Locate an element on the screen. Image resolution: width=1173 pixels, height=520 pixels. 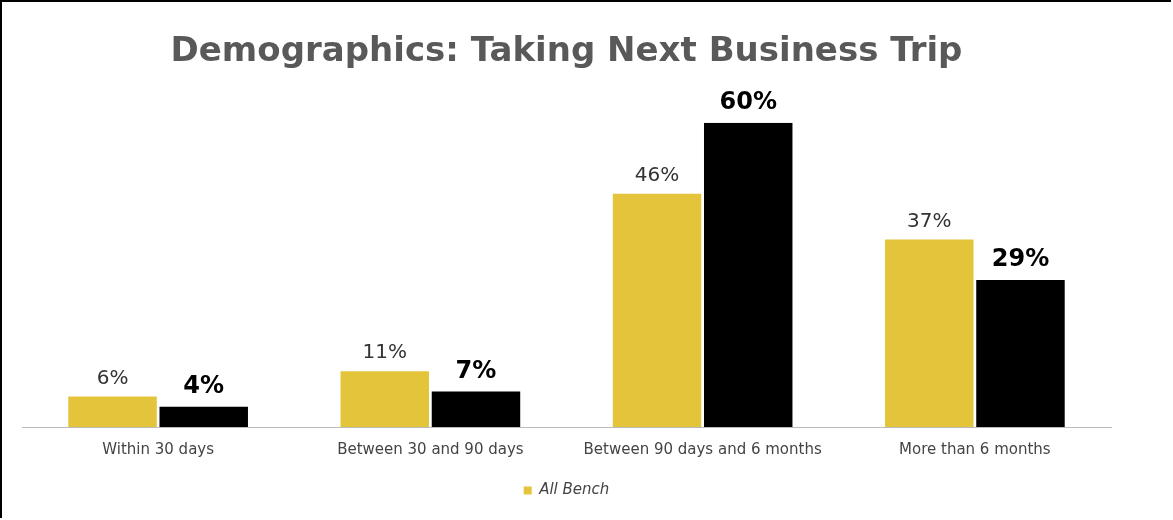
x-tick-label: More than 6 months is located at coordinates (975, 448).